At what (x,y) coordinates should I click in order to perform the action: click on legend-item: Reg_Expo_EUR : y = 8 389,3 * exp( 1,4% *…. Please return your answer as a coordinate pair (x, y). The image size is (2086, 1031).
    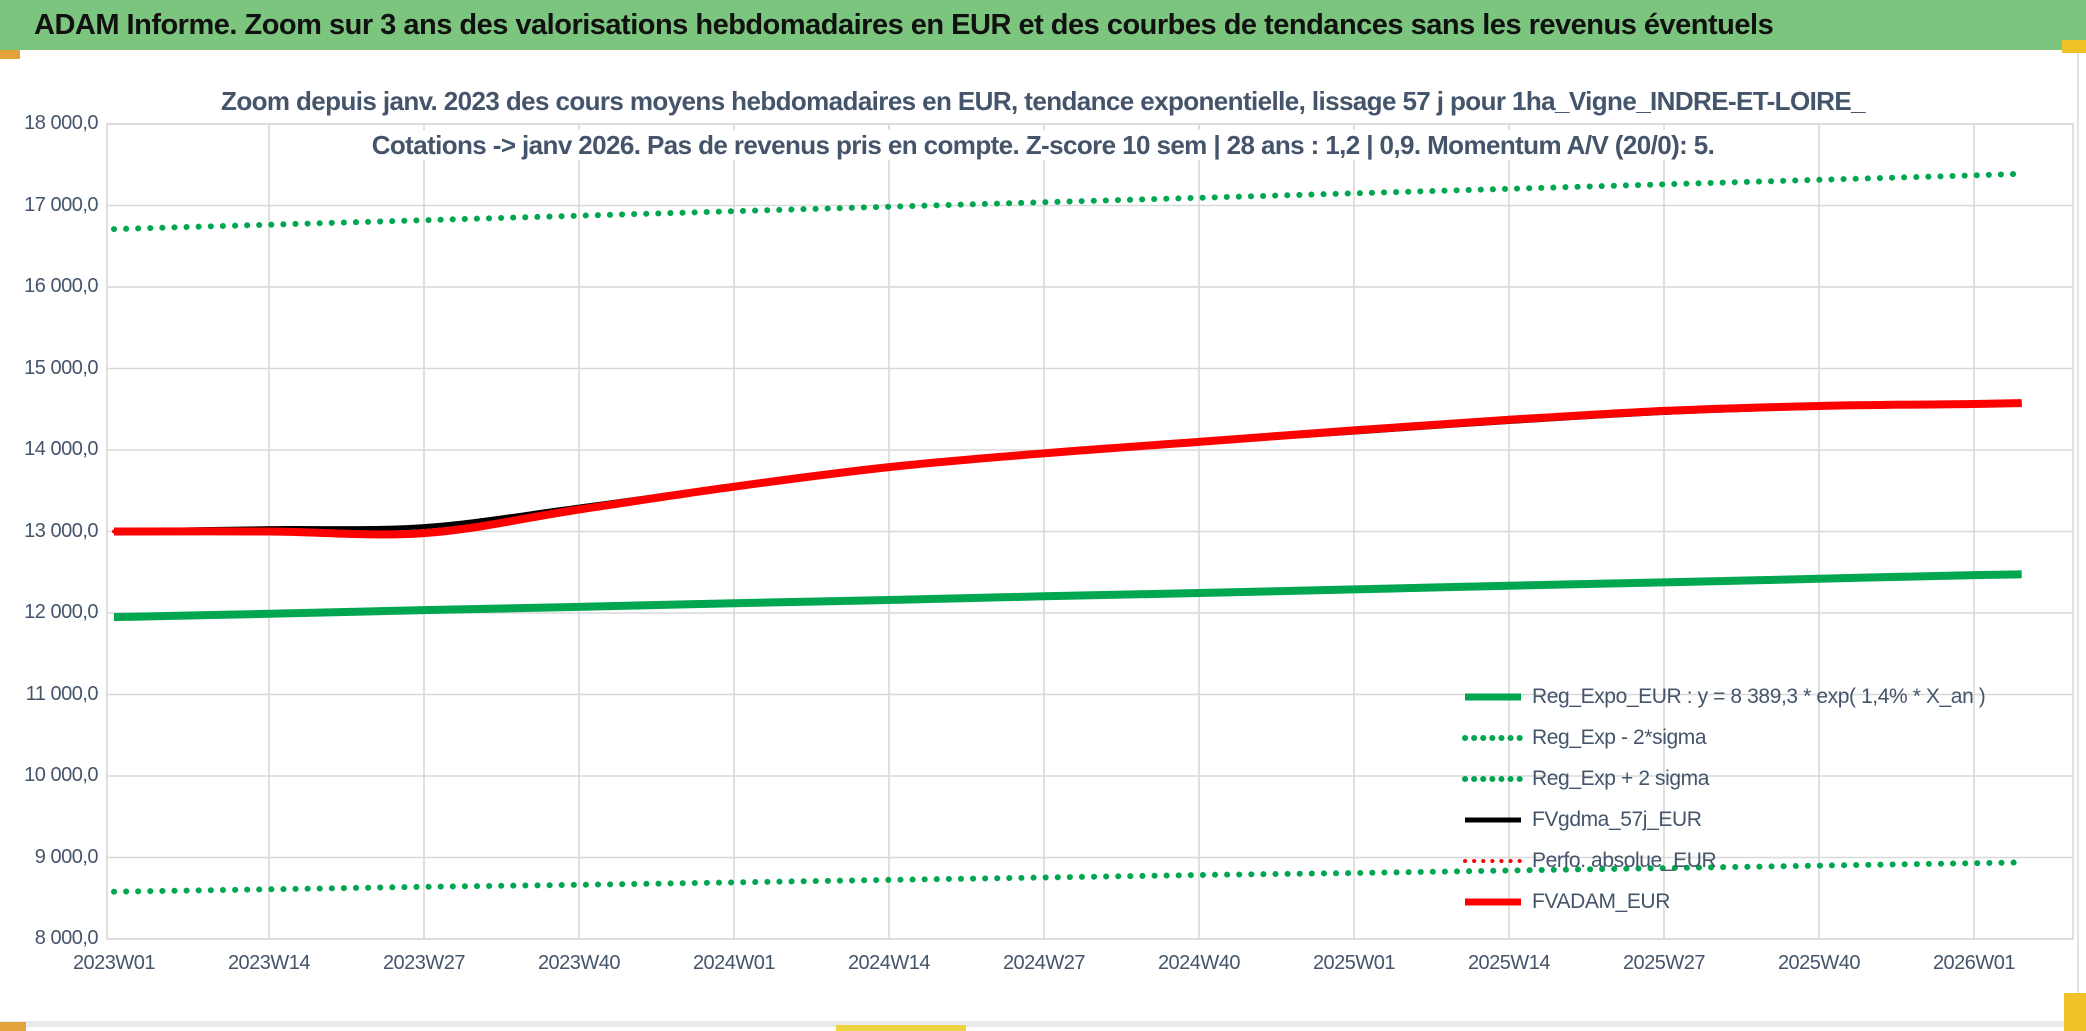
    Looking at the image, I should click on (1724, 696).